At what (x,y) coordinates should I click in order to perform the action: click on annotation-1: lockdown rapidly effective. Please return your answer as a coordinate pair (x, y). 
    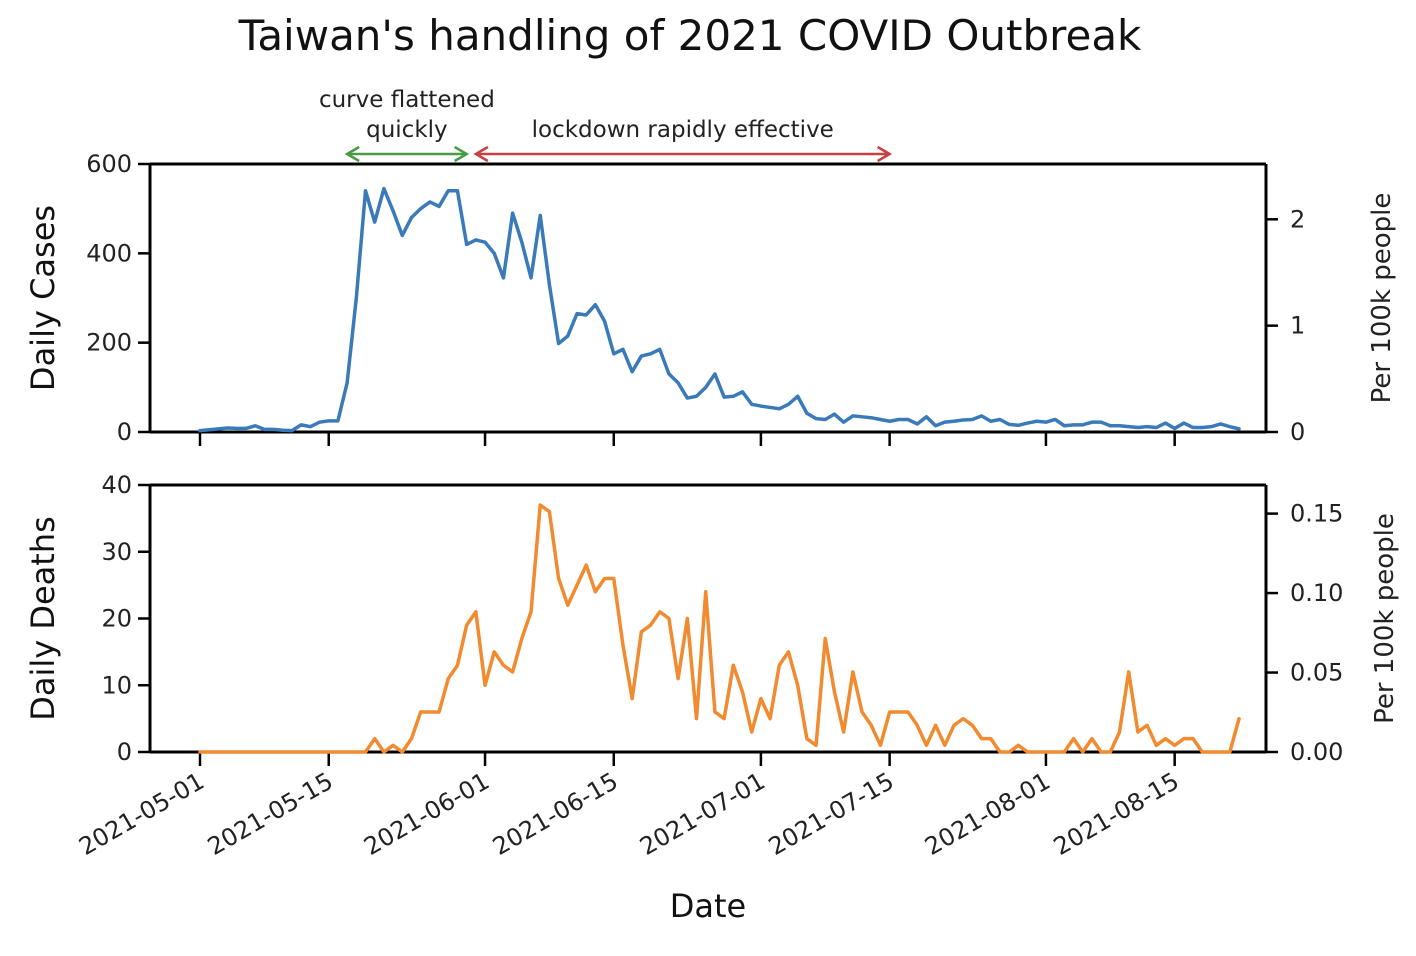
    Looking at the image, I should click on (683, 140).